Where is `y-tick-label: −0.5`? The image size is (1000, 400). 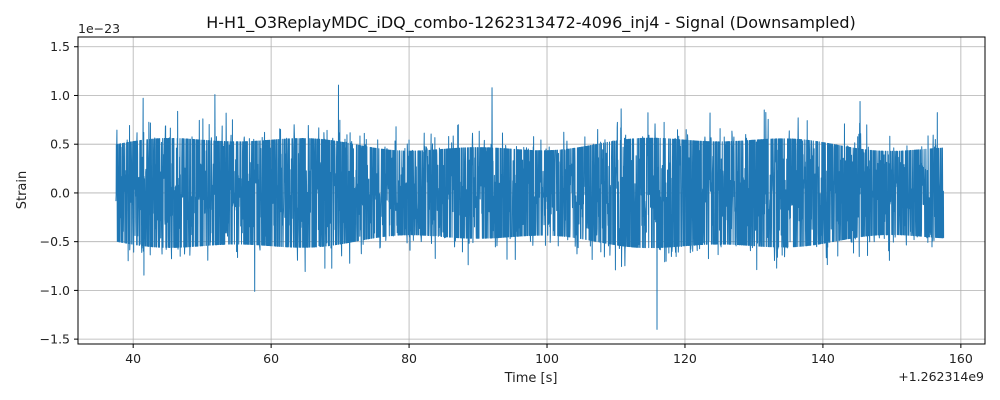
y-tick-label: −0.5 is located at coordinates (55, 241).